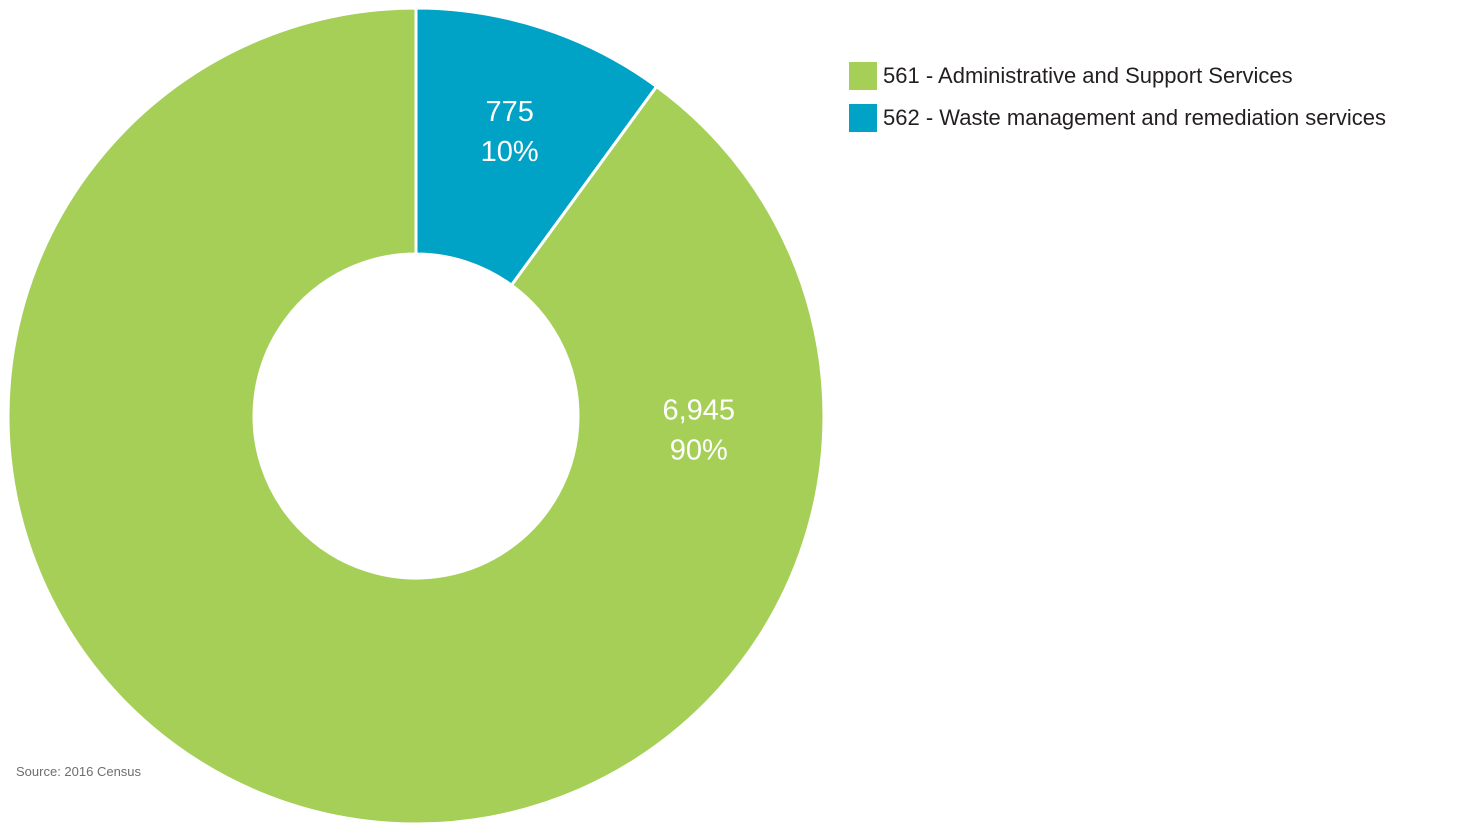  What do you see at coordinates (698, 410) in the screenshot?
I see `slice-value-label-2: 6,945` at bounding box center [698, 410].